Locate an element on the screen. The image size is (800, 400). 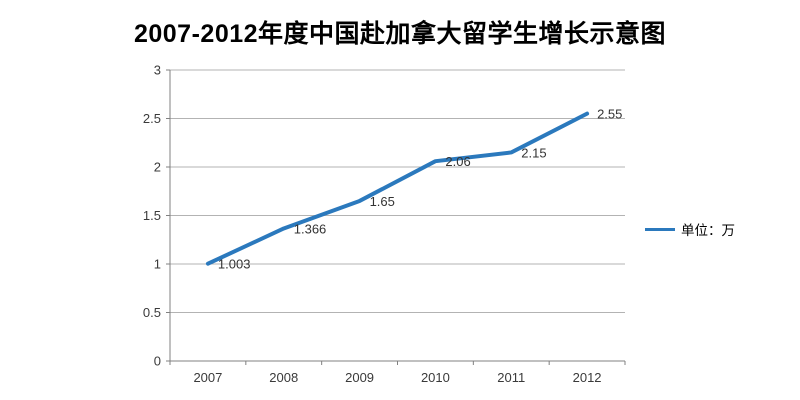
data-point-label: 1.65 is located at coordinates (382, 201).